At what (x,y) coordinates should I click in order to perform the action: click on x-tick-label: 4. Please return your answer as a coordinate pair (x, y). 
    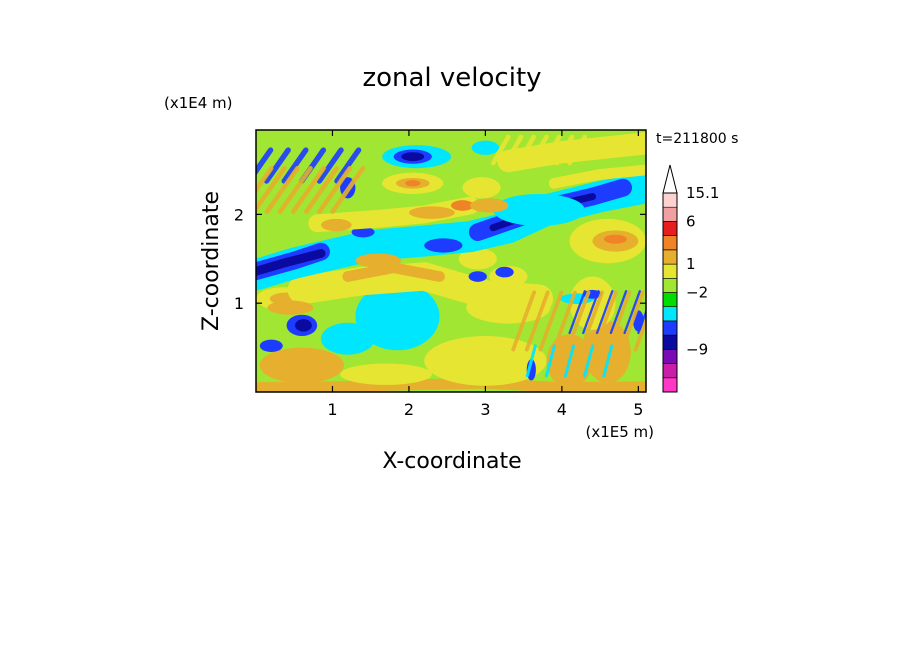
    Looking at the image, I should click on (562, 409).